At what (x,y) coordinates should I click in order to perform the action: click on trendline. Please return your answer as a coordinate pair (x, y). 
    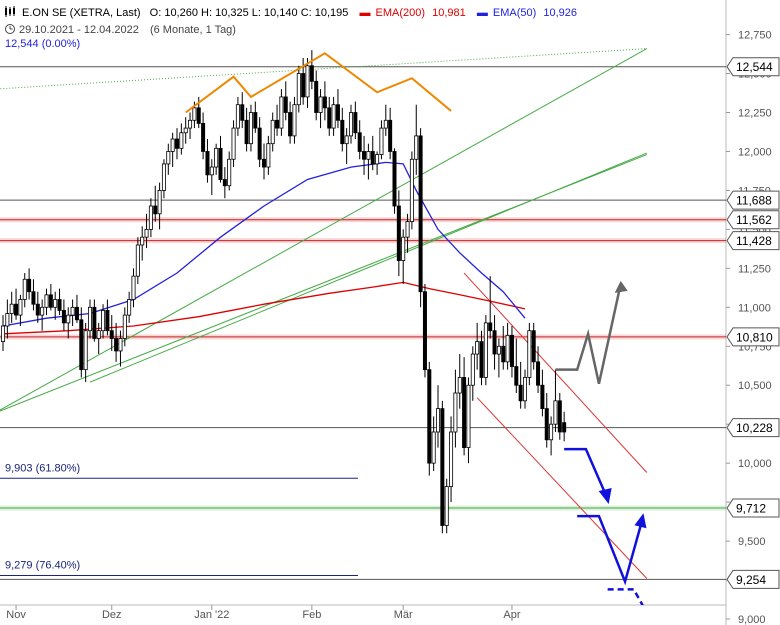
    Looking at the image, I should click on (323, 69).